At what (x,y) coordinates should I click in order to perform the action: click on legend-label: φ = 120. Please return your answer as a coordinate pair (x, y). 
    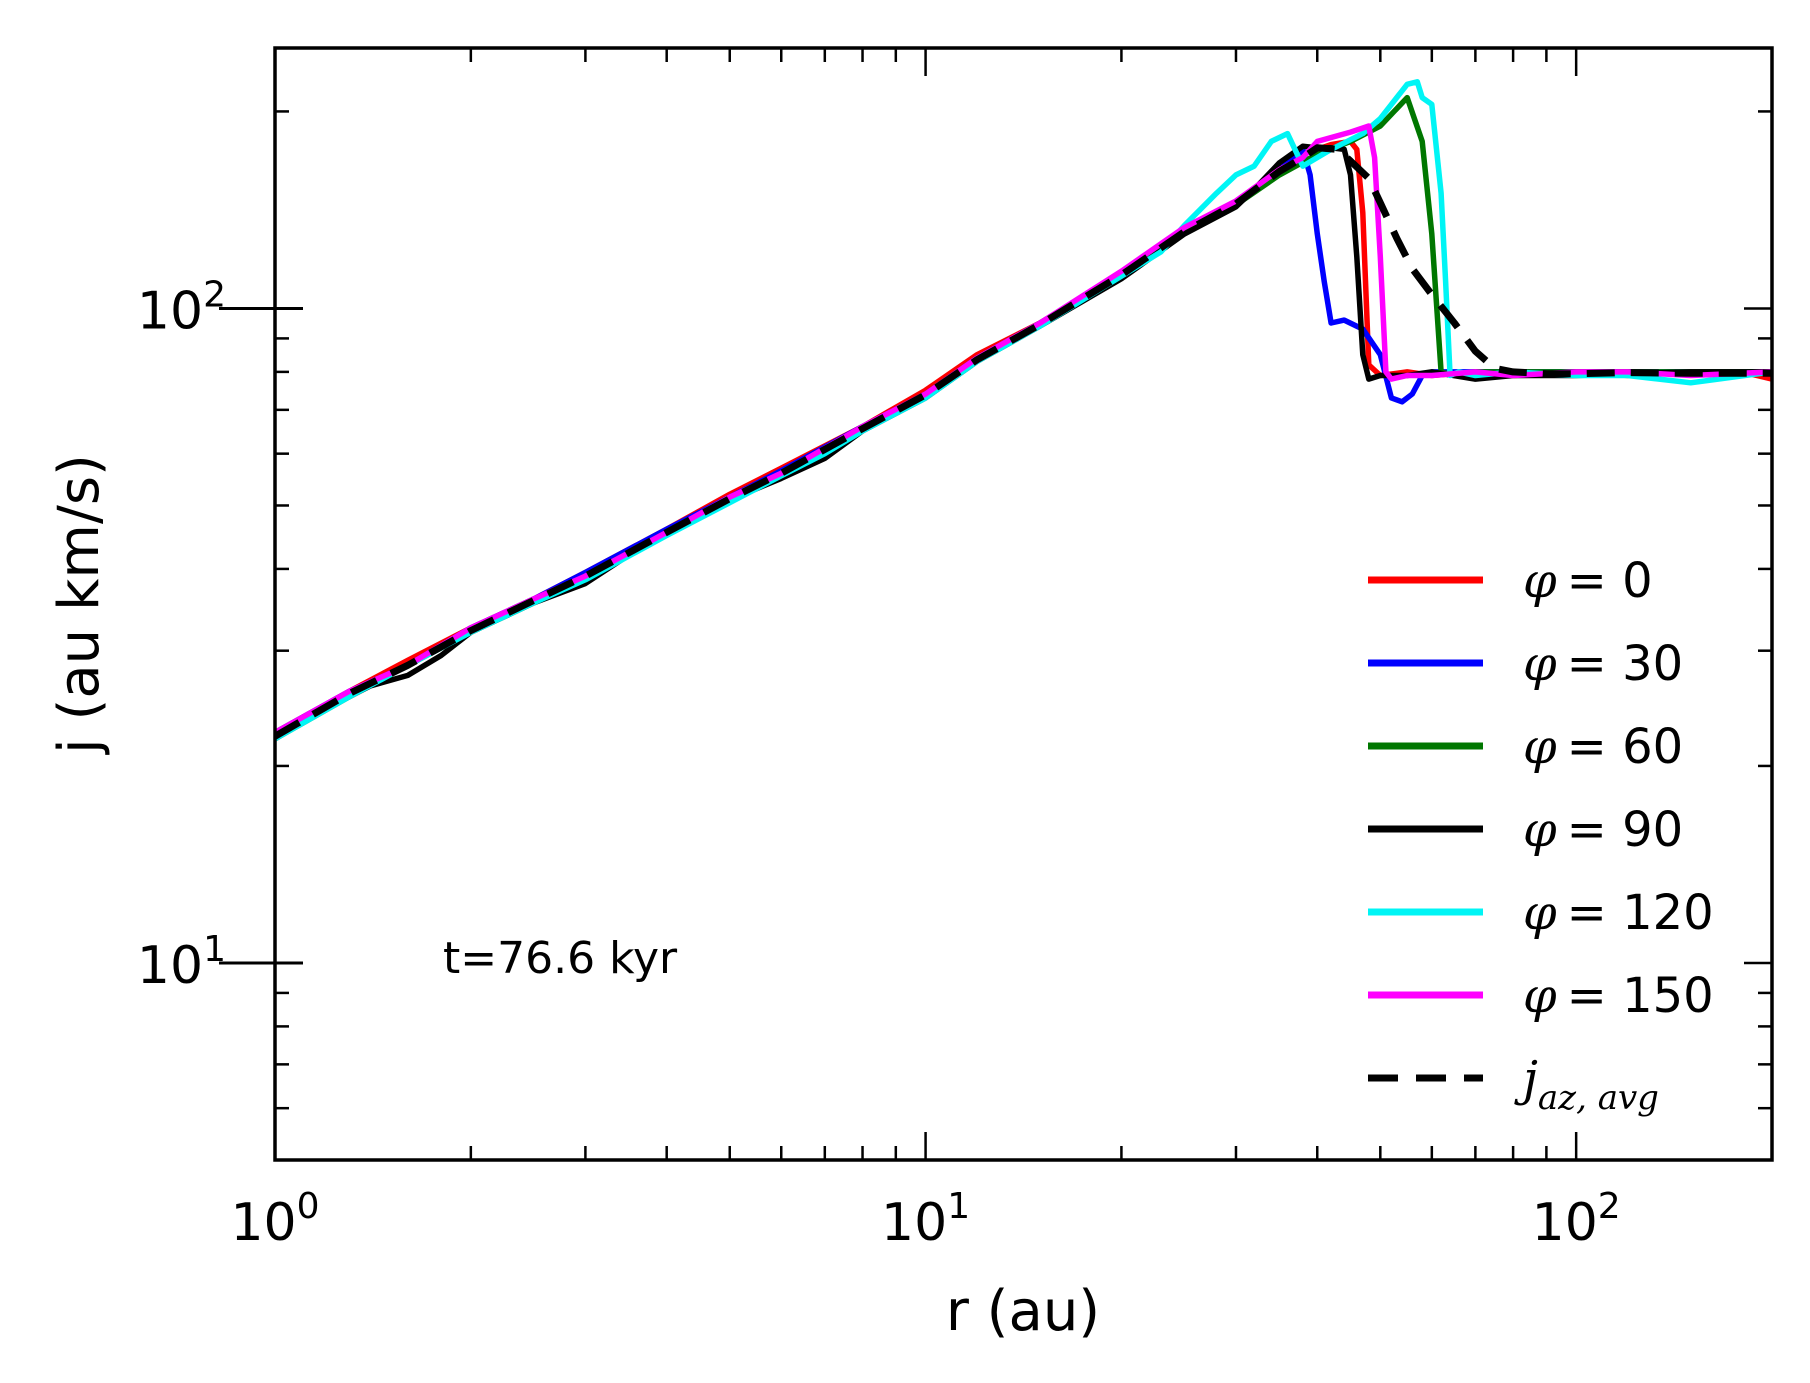
    Looking at the image, I should click on (1618, 913).